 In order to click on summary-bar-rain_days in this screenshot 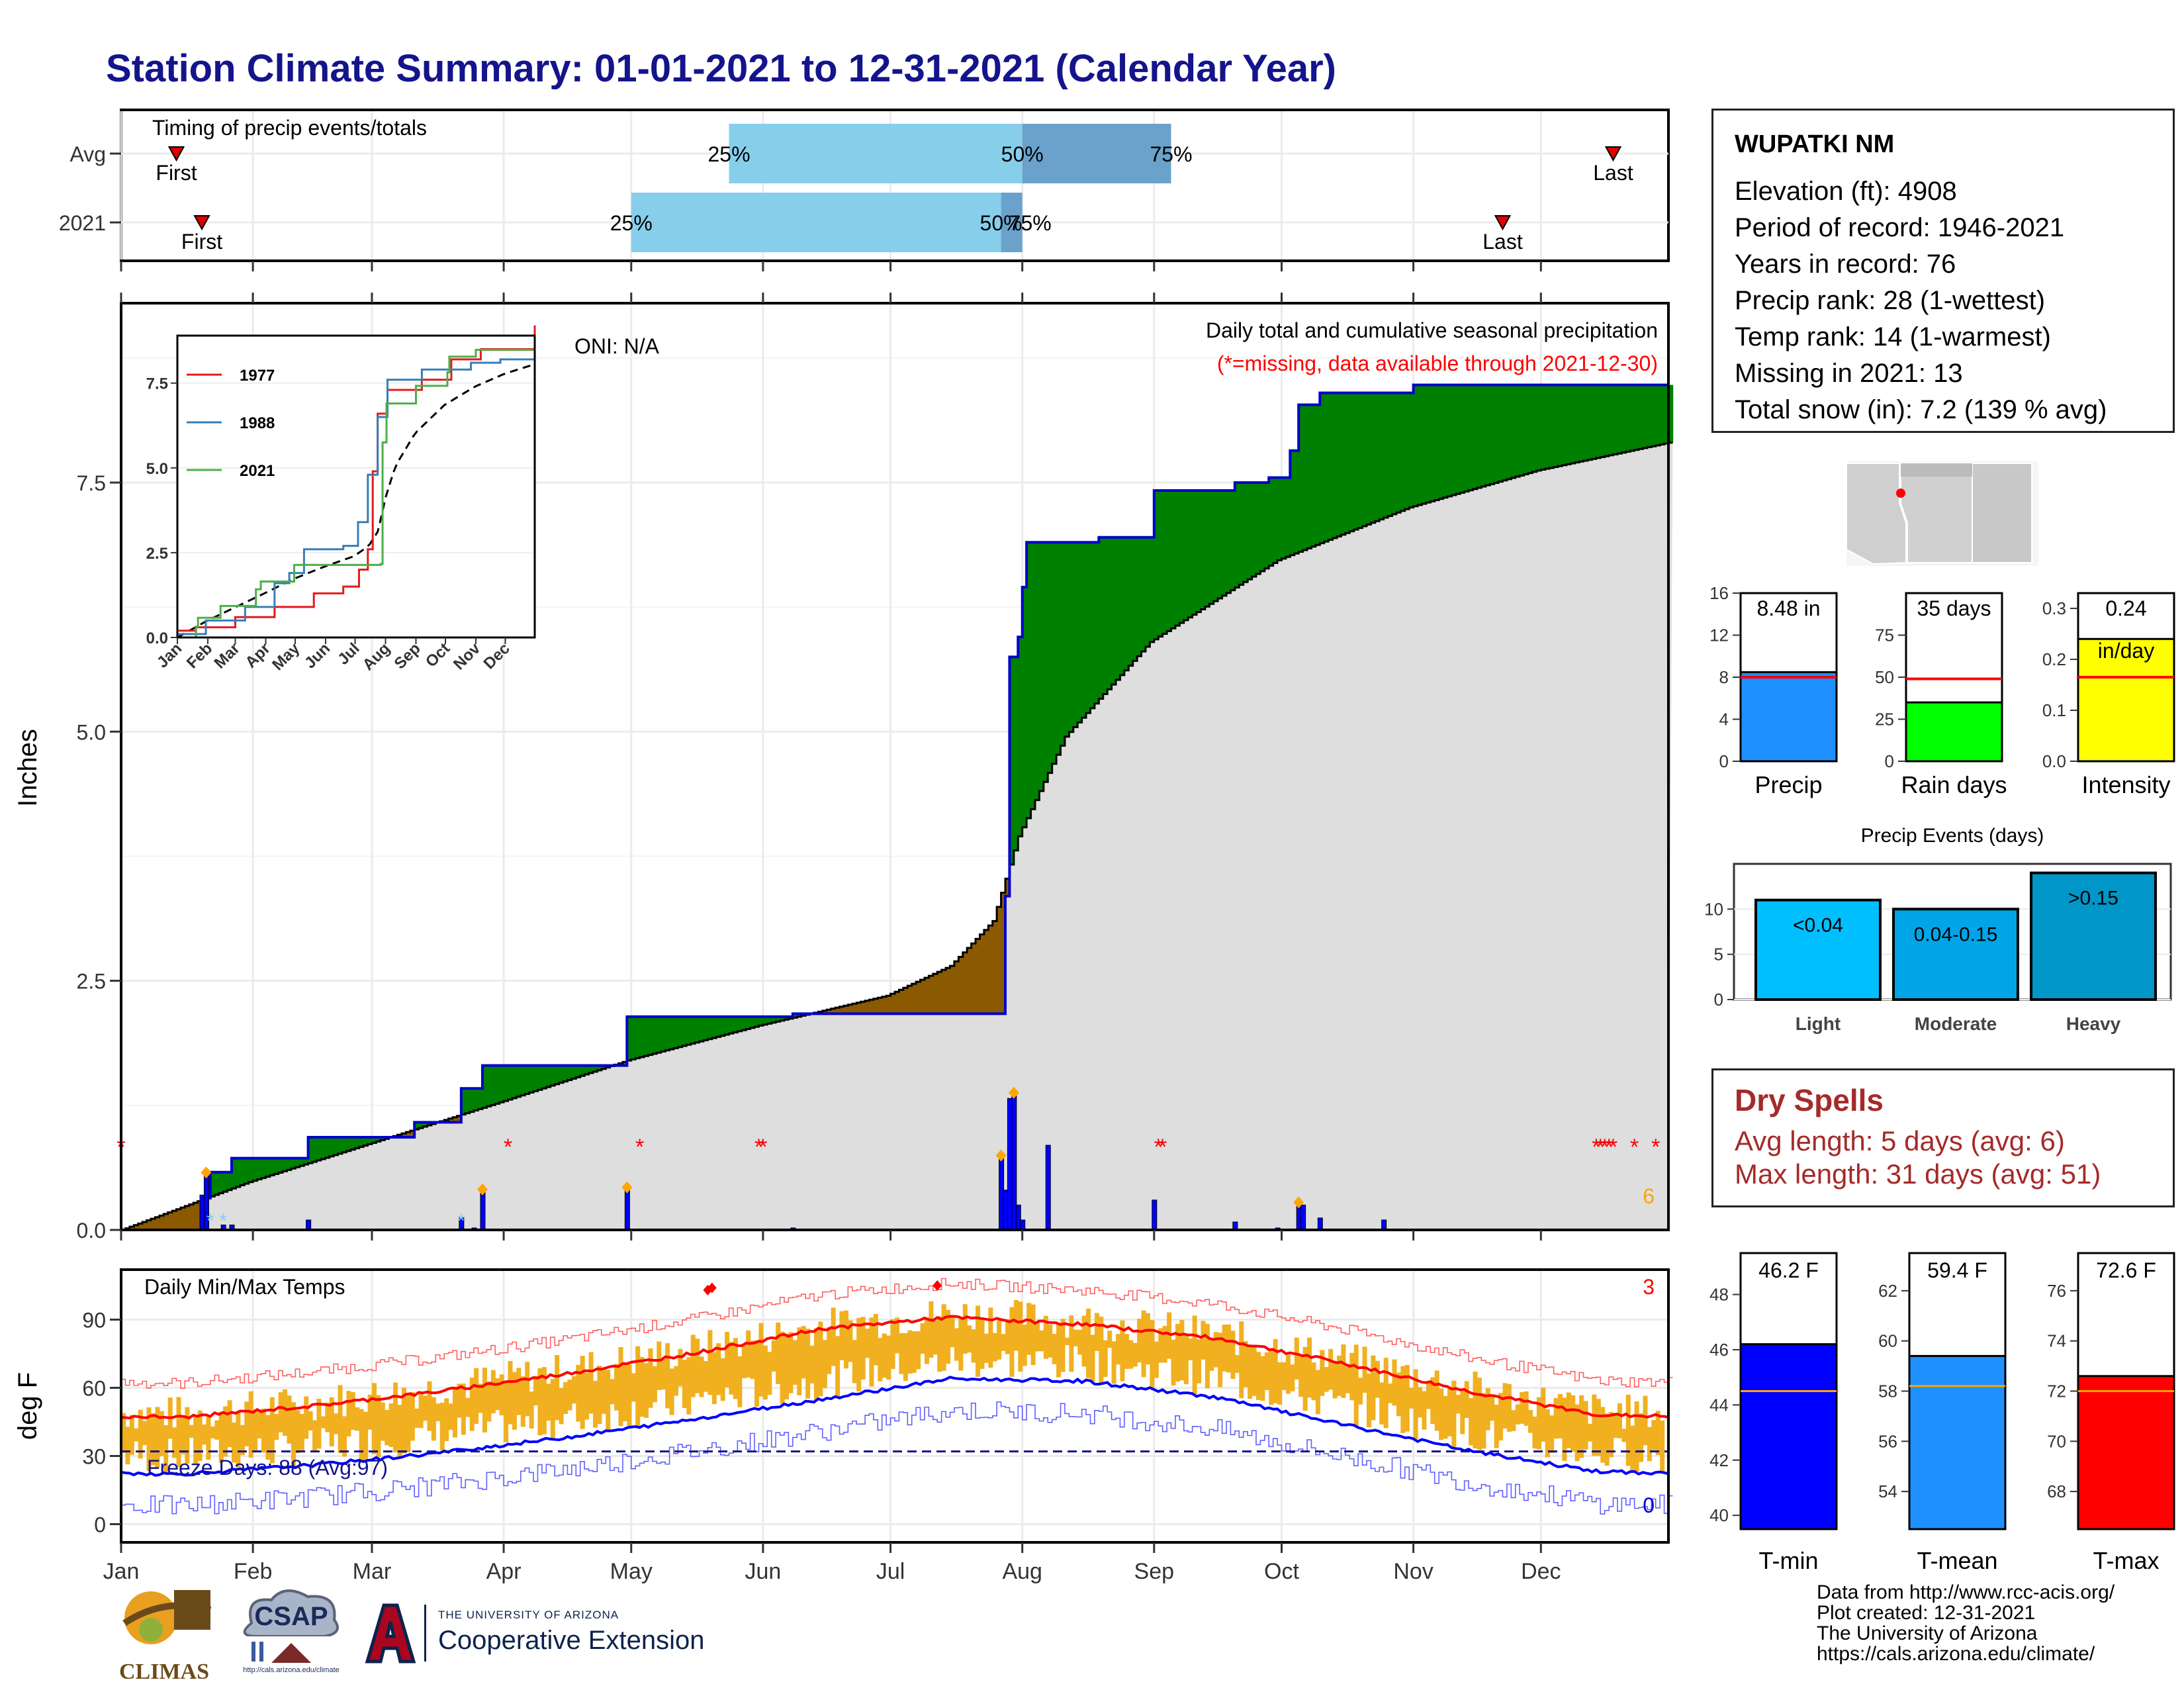, I will do `click(1954, 732)`.